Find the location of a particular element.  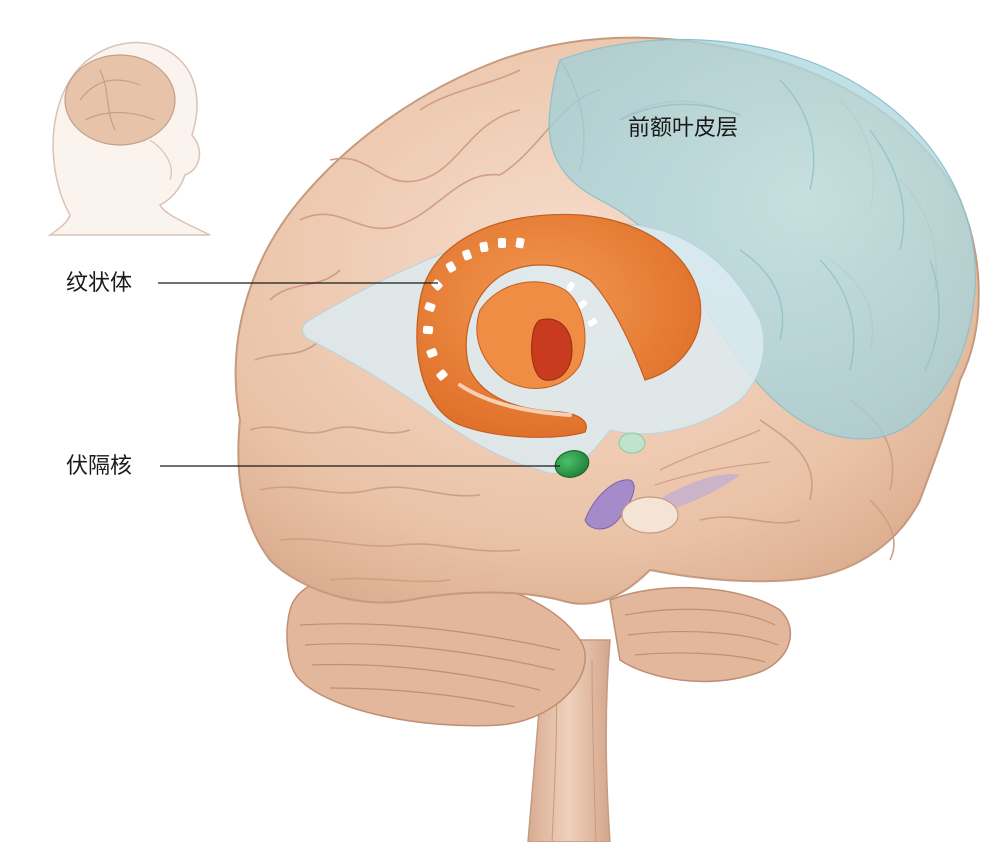

small-structure is located at coordinates (632, 443).